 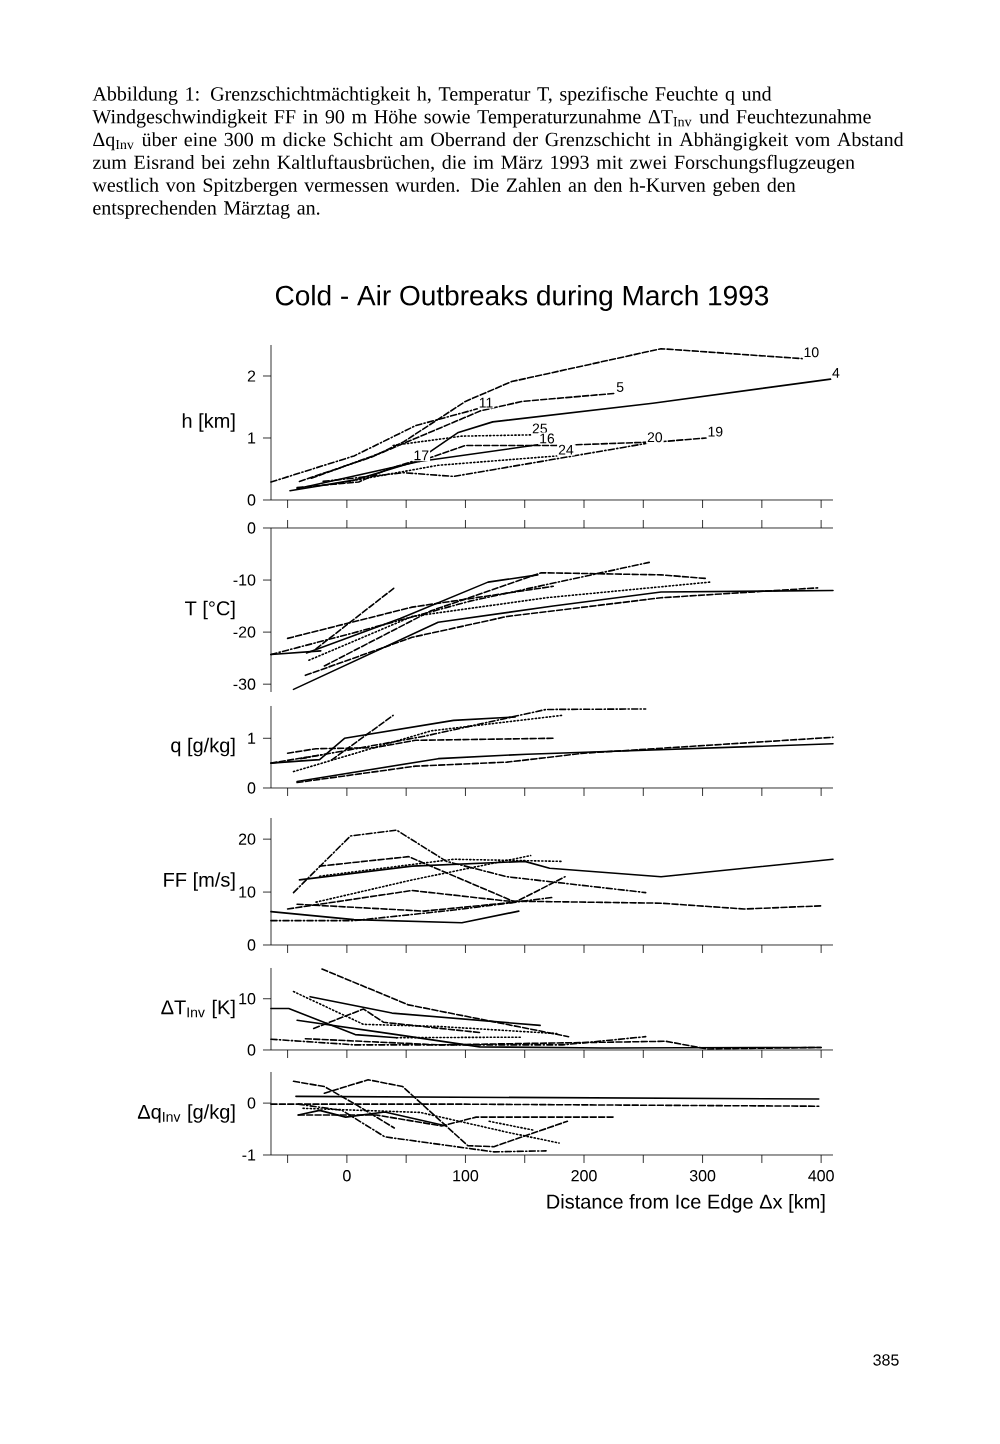 I want to click on y-tick-label: -20, so click(x=244, y=632).